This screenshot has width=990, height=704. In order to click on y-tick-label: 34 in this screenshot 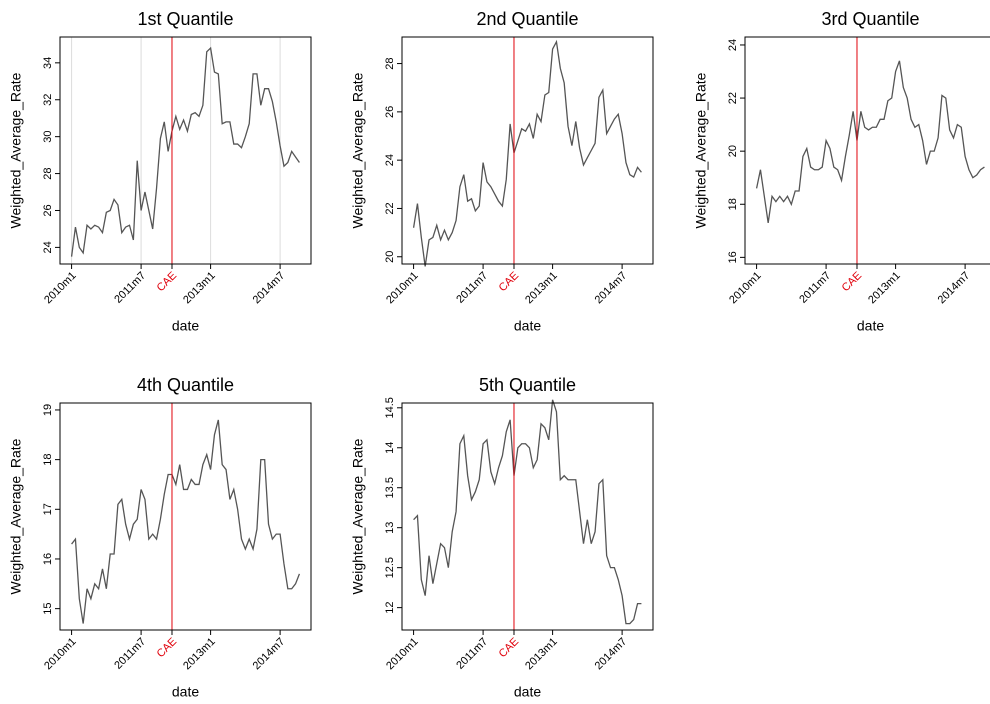, I will do `click(48, 63)`.